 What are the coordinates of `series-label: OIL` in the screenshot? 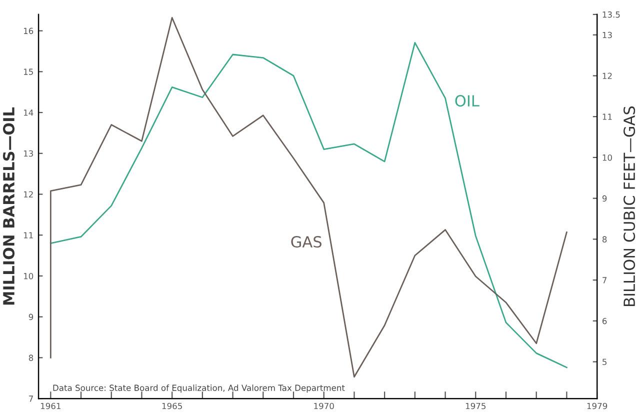 It's located at (467, 101).